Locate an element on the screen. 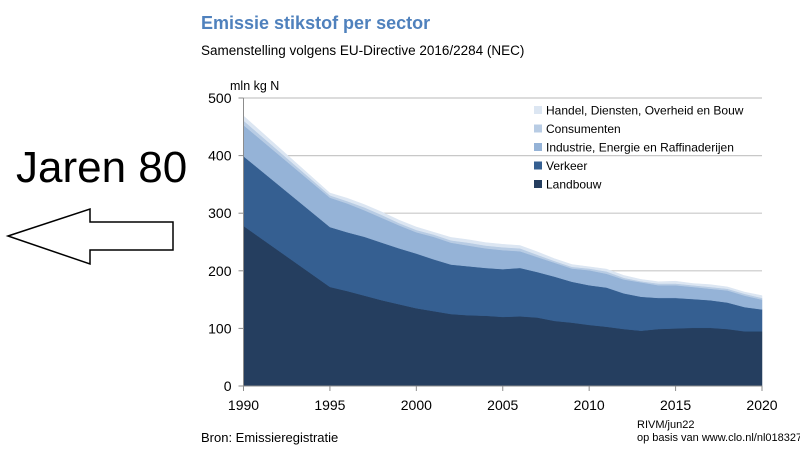 The height and width of the screenshot is (460, 800). y-tick-label: 400 is located at coordinates (220, 156).